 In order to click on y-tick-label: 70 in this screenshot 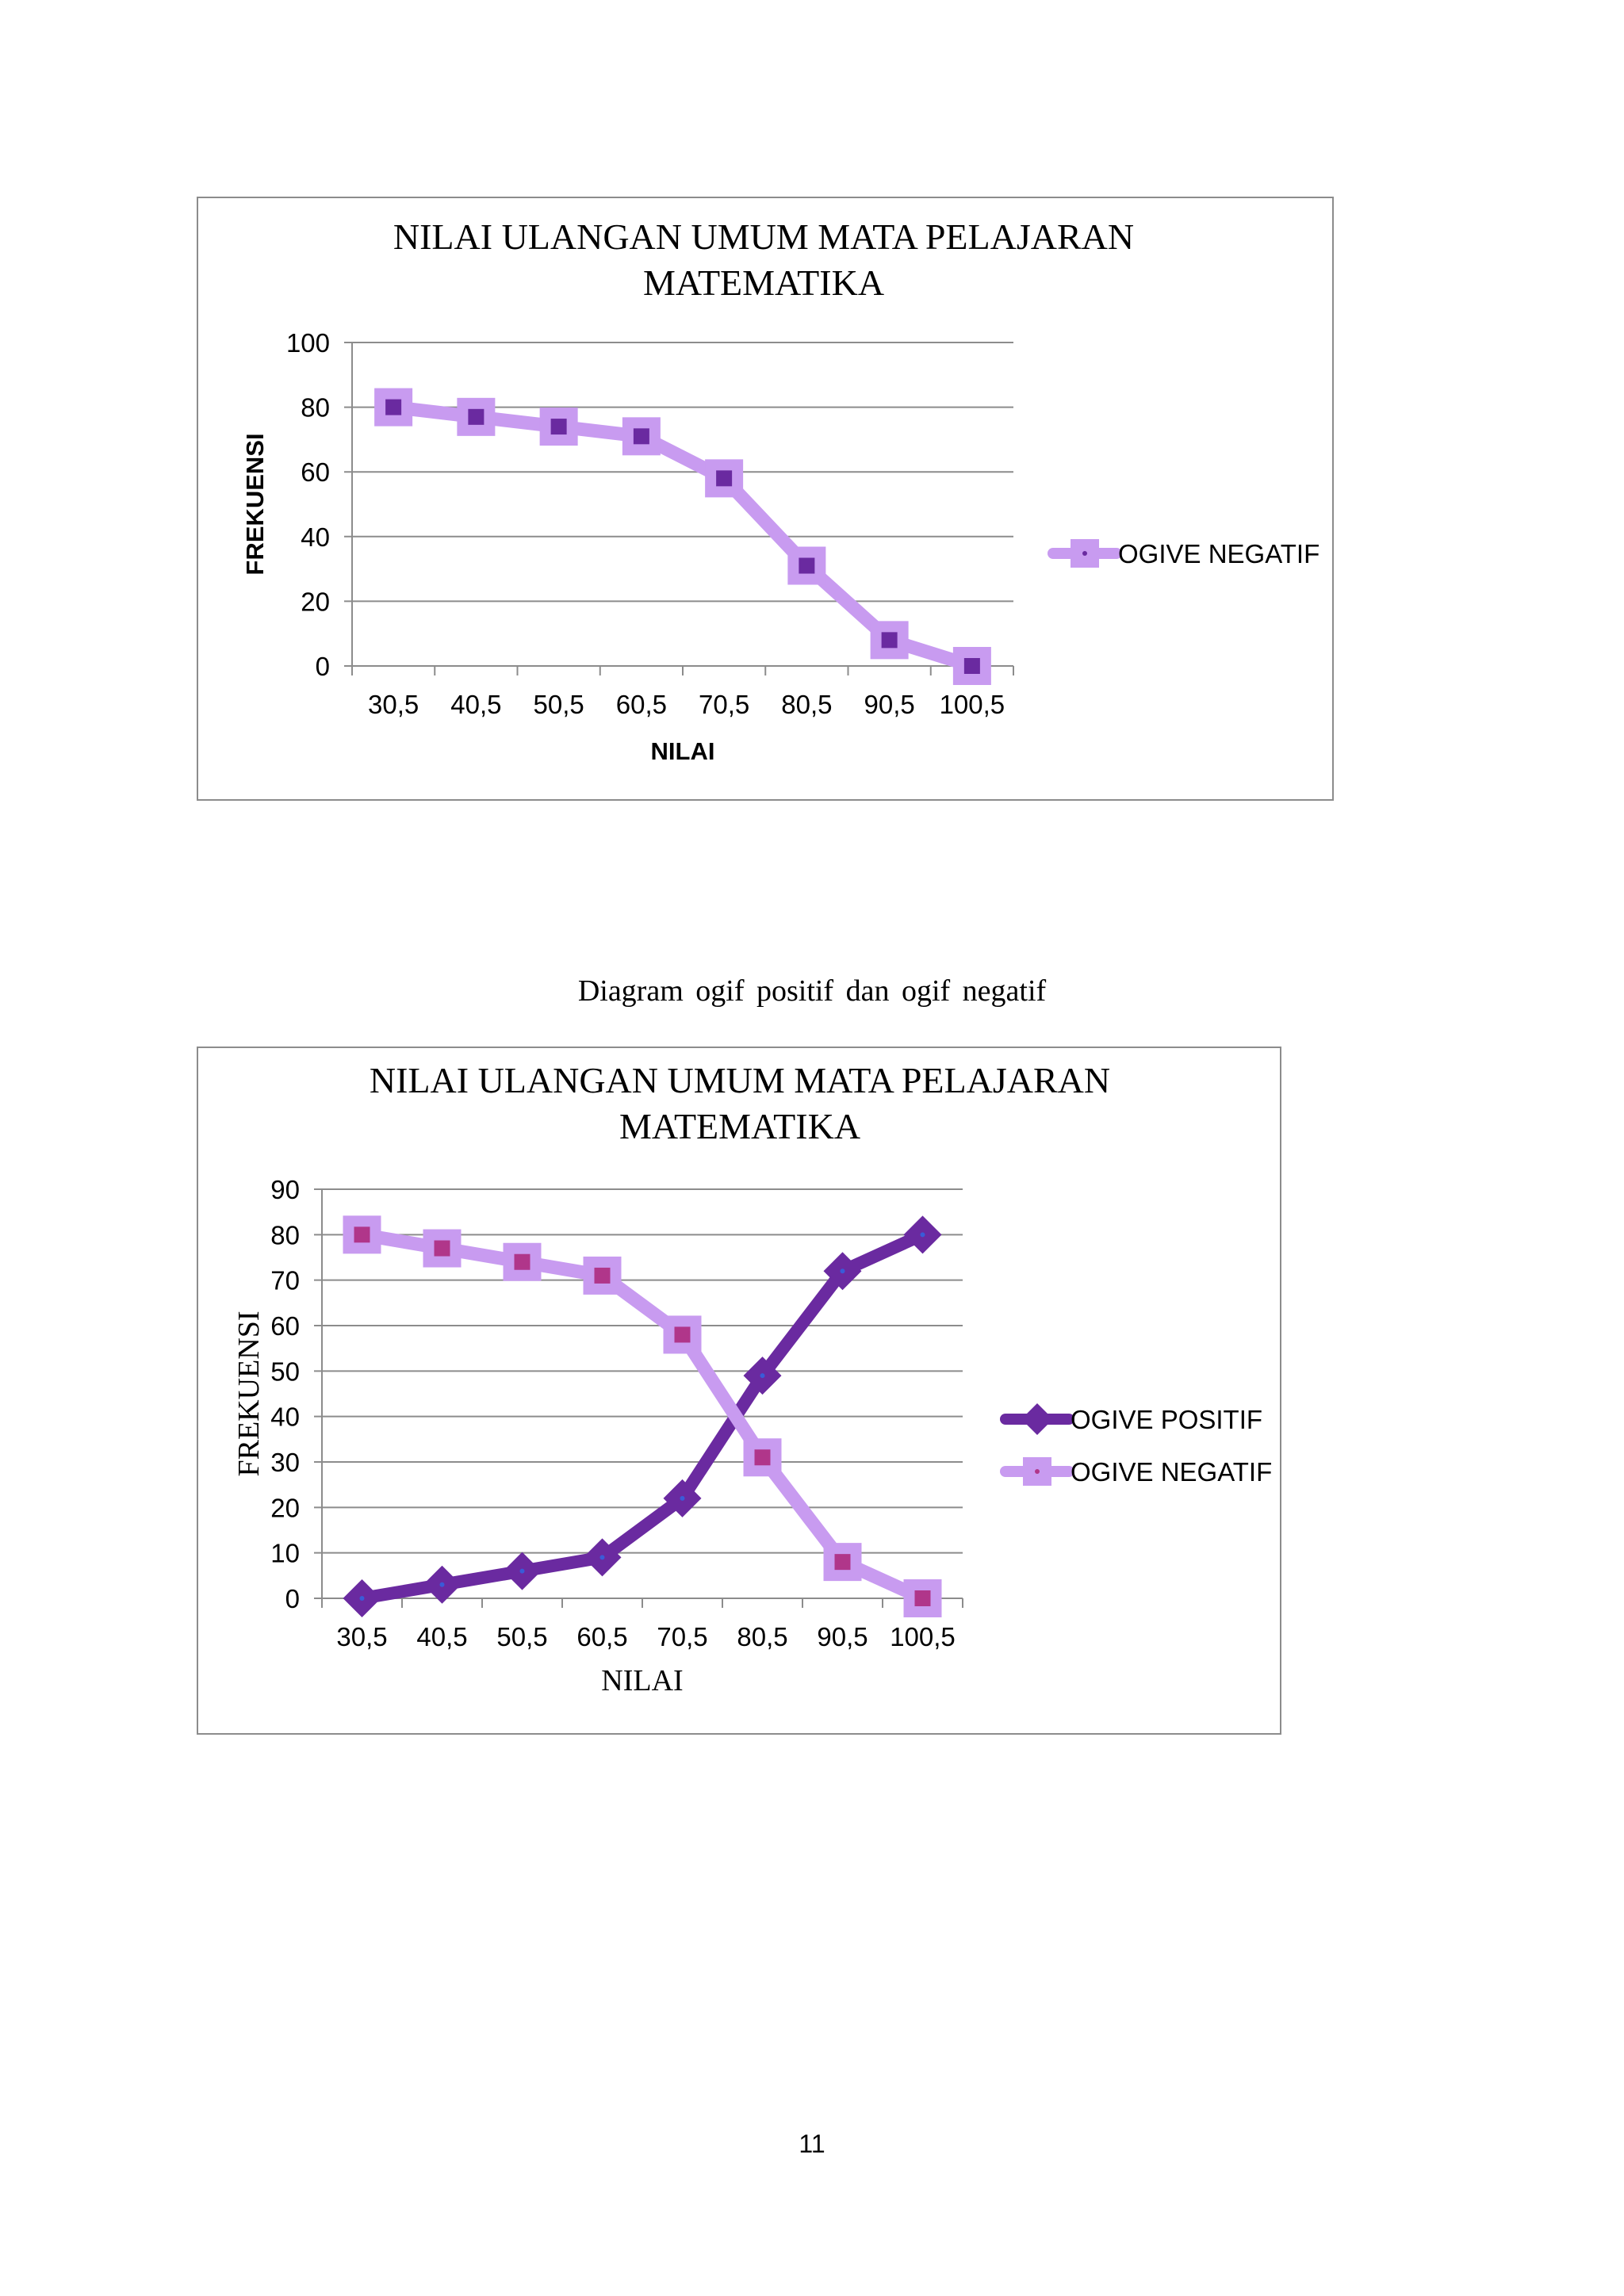, I will do `click(285, 1280)`.